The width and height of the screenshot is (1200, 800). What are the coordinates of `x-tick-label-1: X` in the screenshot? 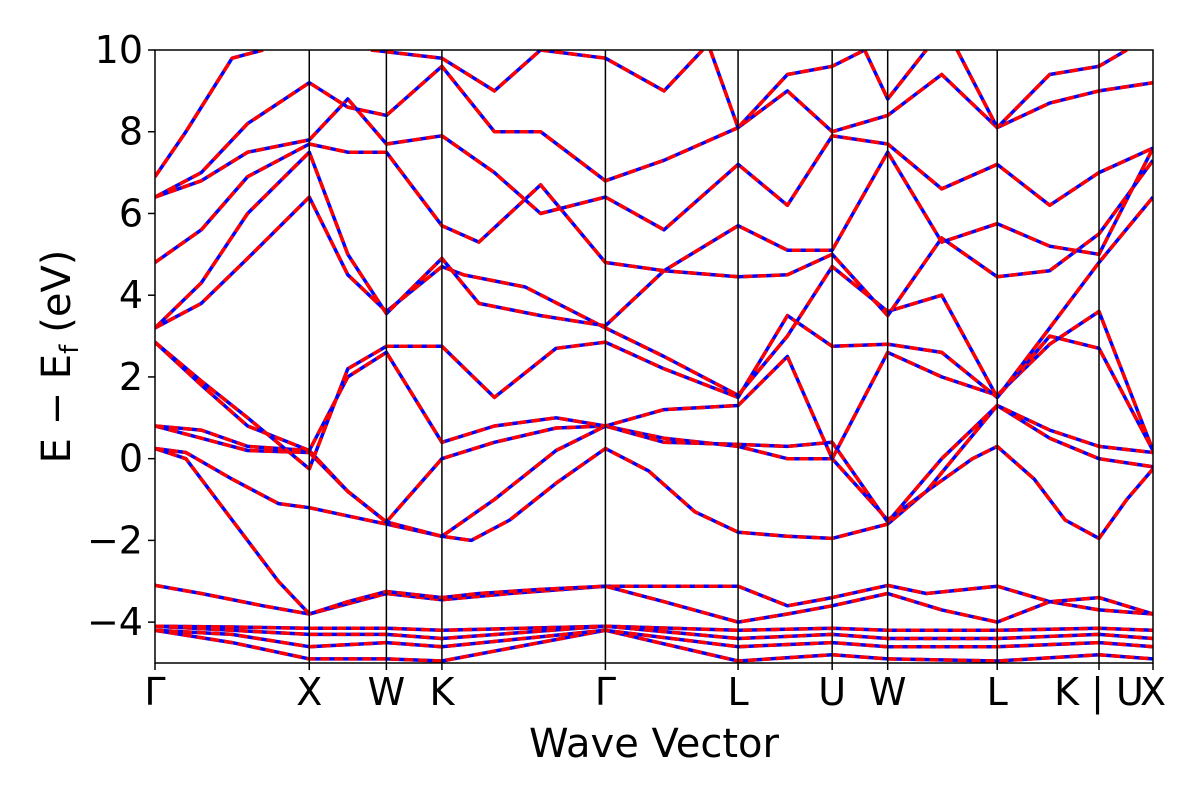 It's located at (309, 692).